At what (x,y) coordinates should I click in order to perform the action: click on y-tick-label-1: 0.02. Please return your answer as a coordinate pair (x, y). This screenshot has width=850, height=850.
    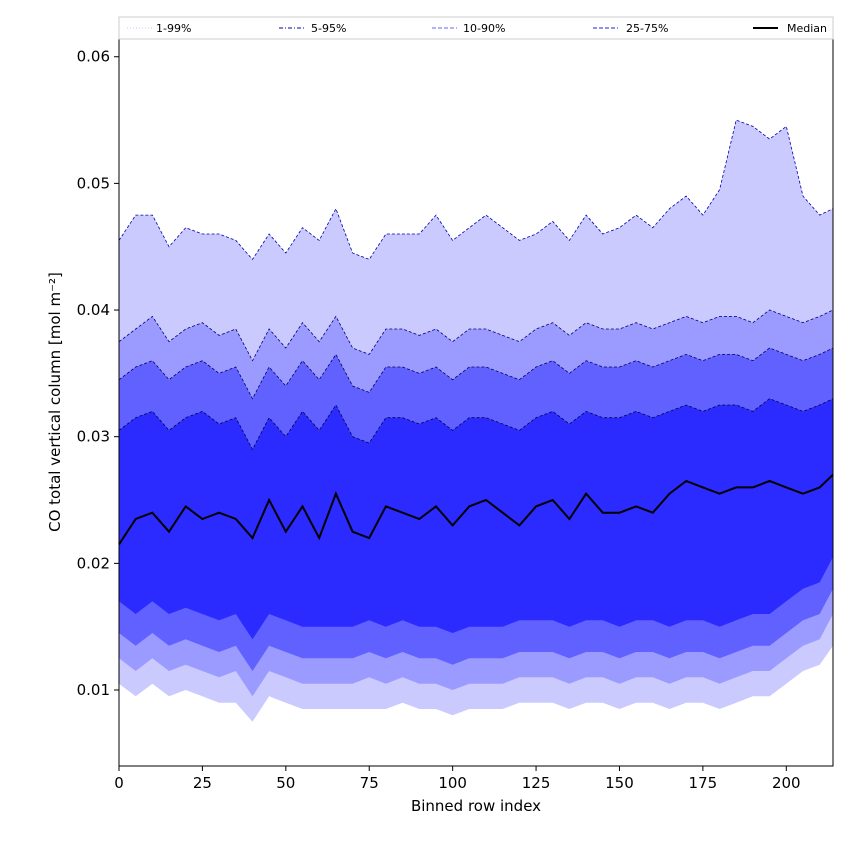
    Looking at the image, I should click on (93, 563).